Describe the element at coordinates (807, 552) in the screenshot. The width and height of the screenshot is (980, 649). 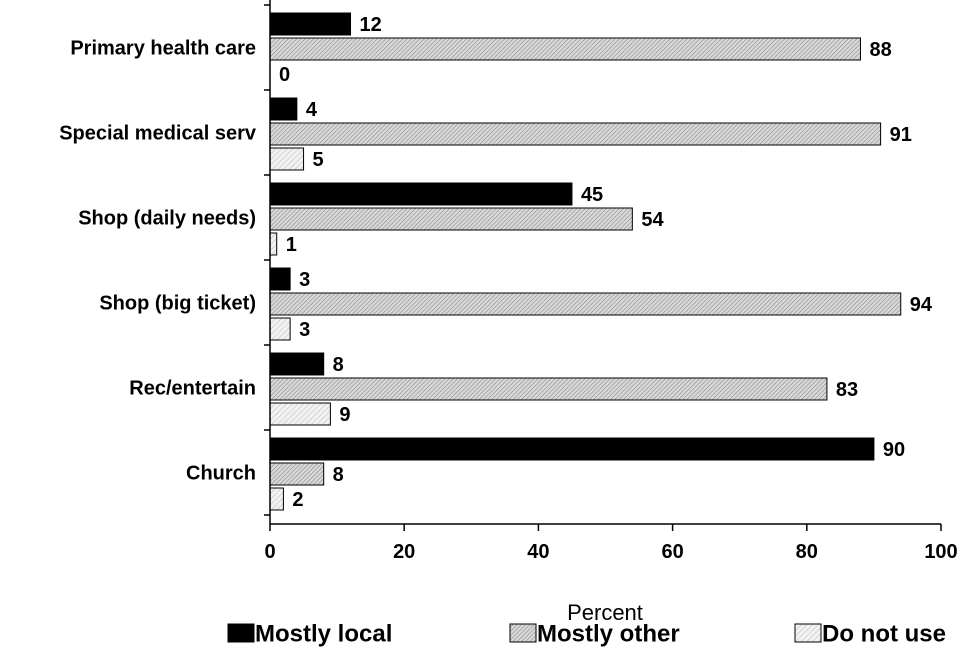
I see `x-tick-label: 80` at that location.